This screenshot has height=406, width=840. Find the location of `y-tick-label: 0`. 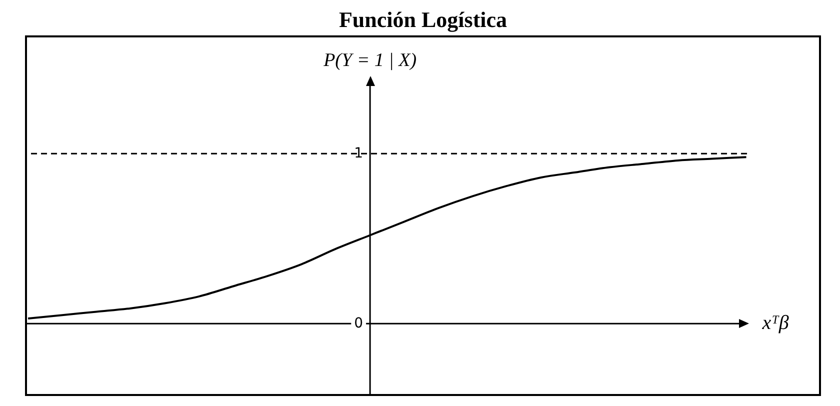

y-tick-label: 0 is located at coordinates (359, 323).